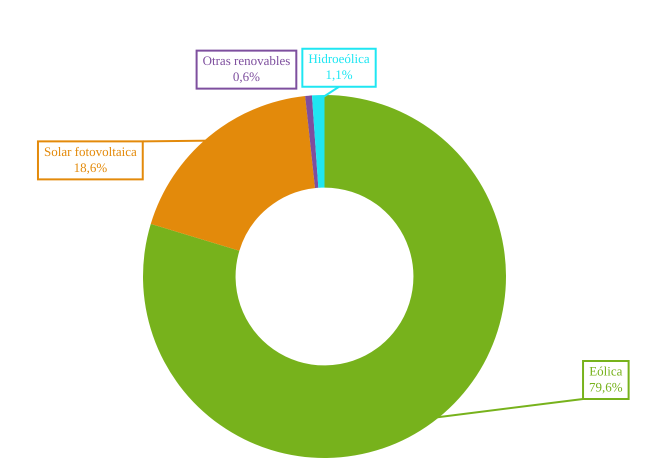 The height and width of the screenshot is (462, 649). Describe the element at coordinates (246, 60) in the screenshot. I see `slice-label: Otras renovables` at that location.